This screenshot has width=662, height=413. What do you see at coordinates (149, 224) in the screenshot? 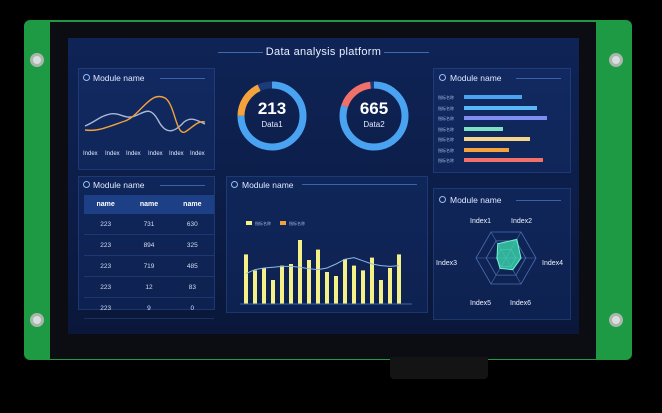
I see `table-cell: 731` at bounding box center [149, 224].